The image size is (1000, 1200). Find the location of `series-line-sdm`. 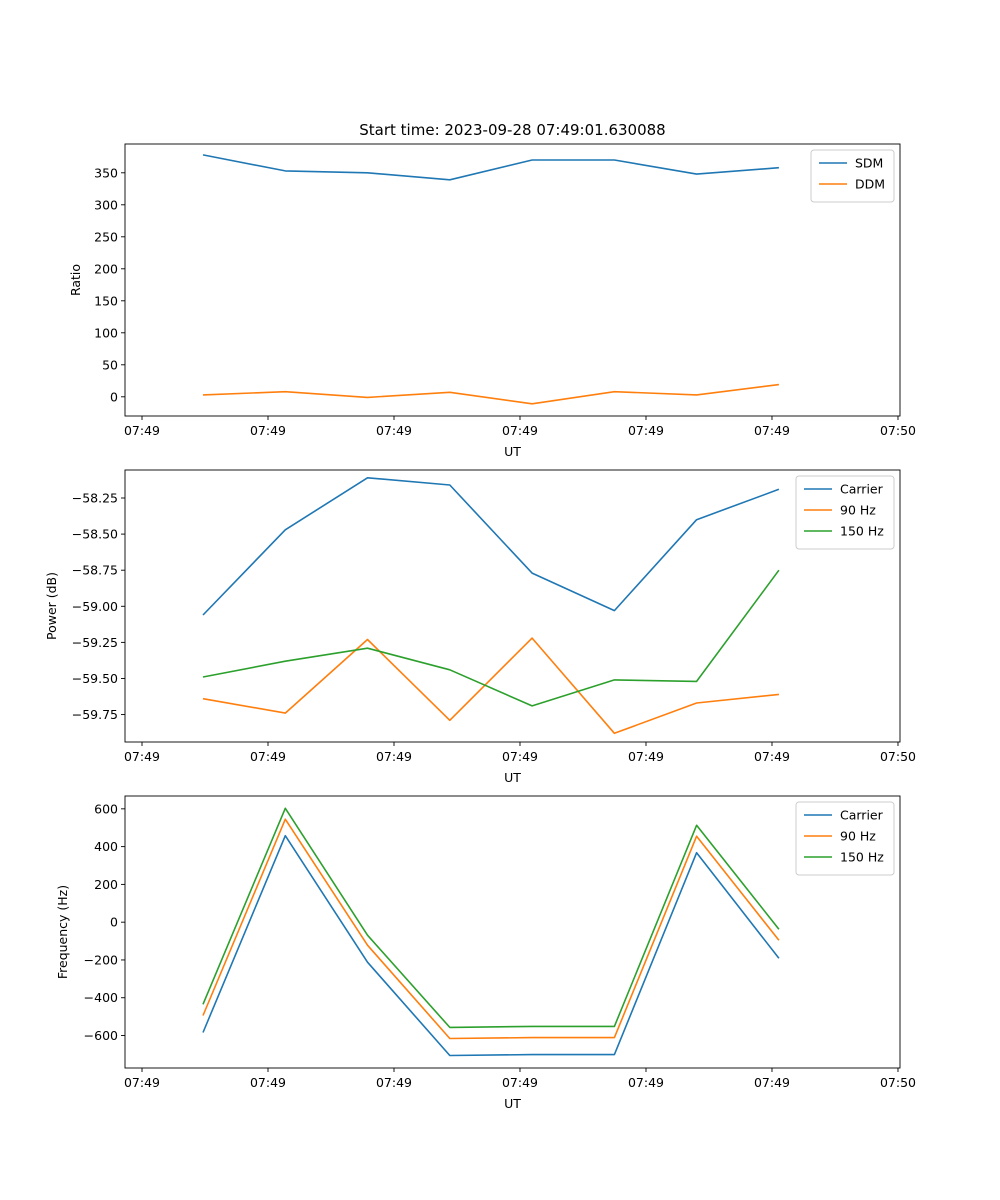

series-line-sdm is located at coordinates (490, 167).